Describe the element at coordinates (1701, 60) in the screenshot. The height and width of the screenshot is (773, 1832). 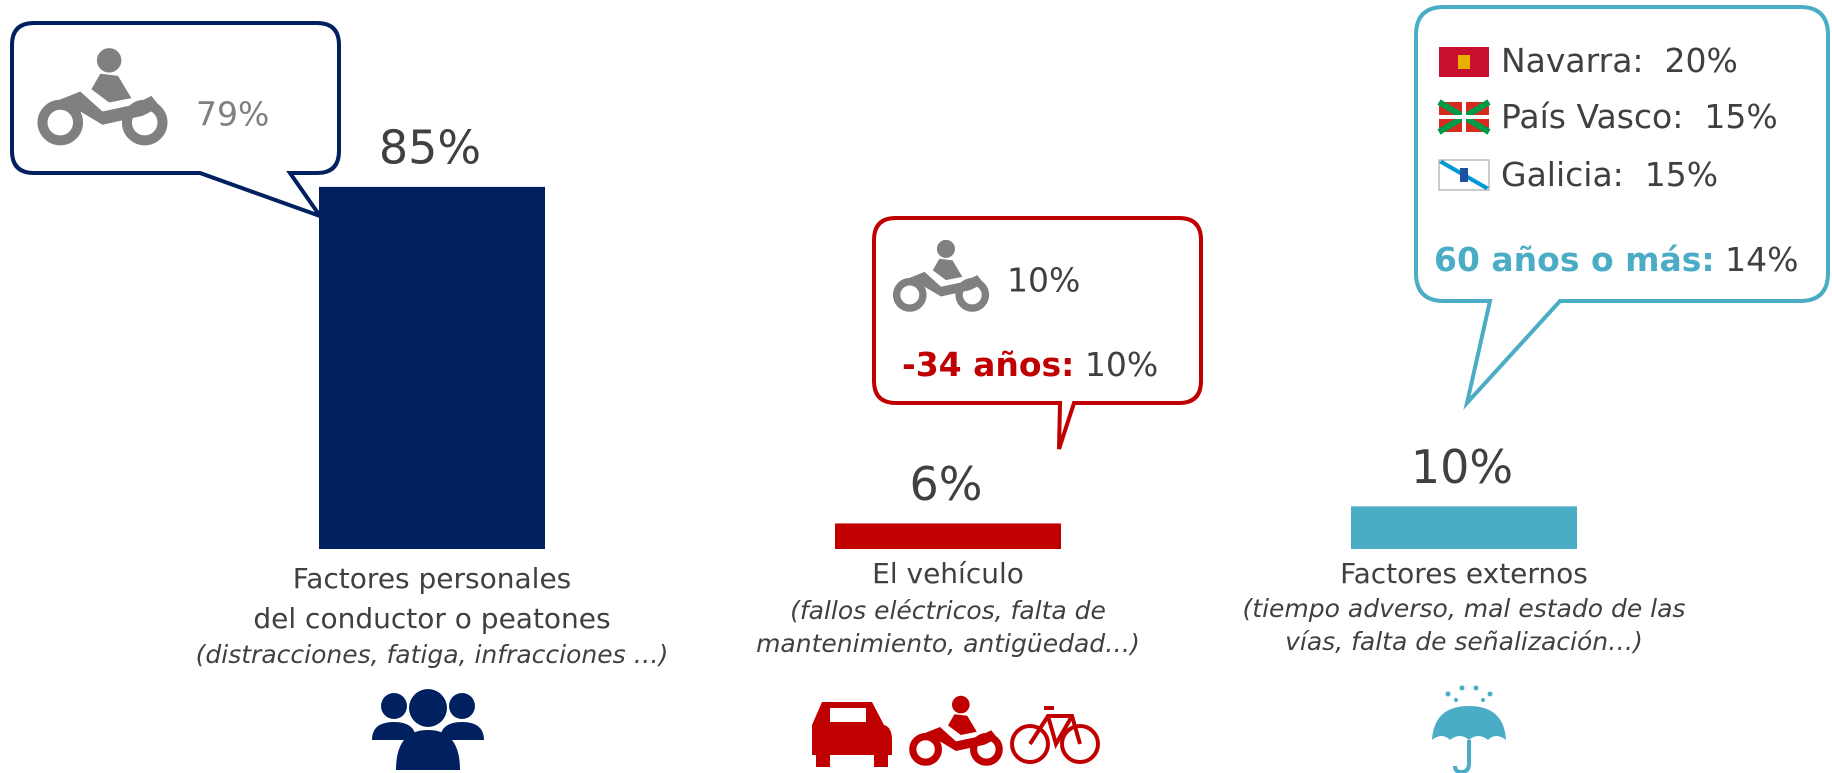
I see `region-value: 20%` at that location.